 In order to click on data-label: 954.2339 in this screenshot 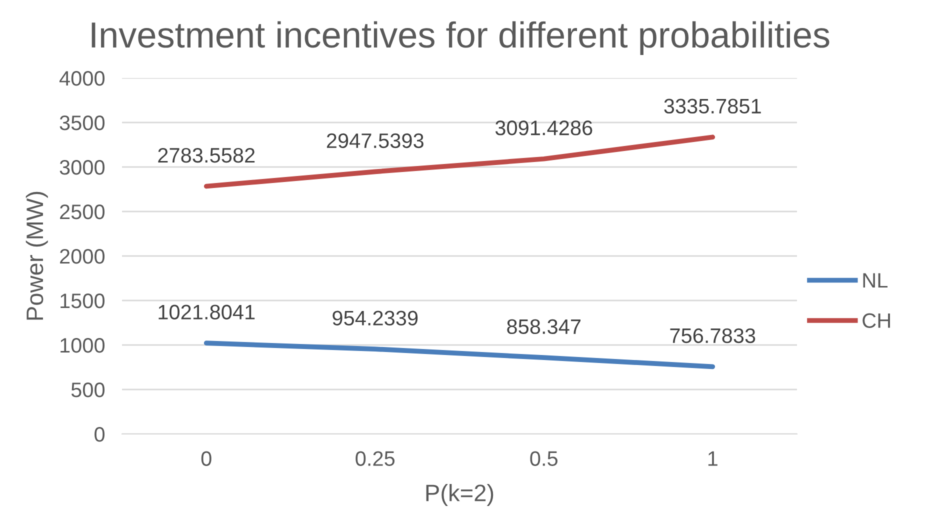, I will do `click(375, 318)`.